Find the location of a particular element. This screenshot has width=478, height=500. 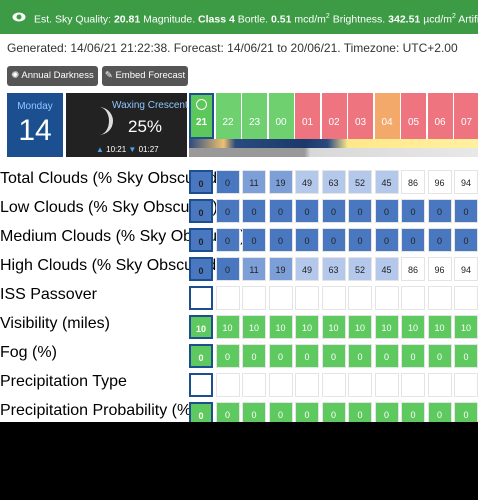

forecast-cell: 94 is located at coordinates (466, 269).